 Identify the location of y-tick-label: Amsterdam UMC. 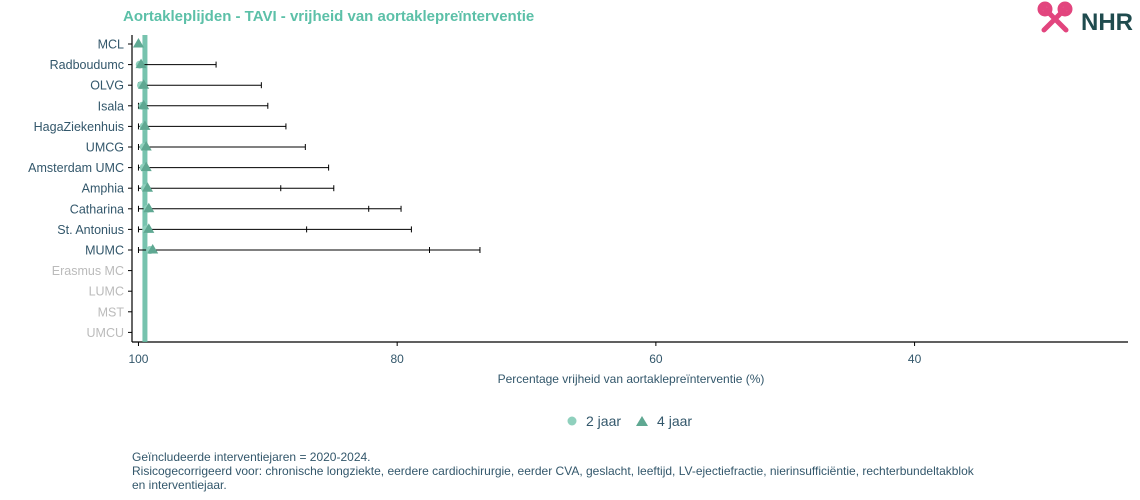
(76, 168).